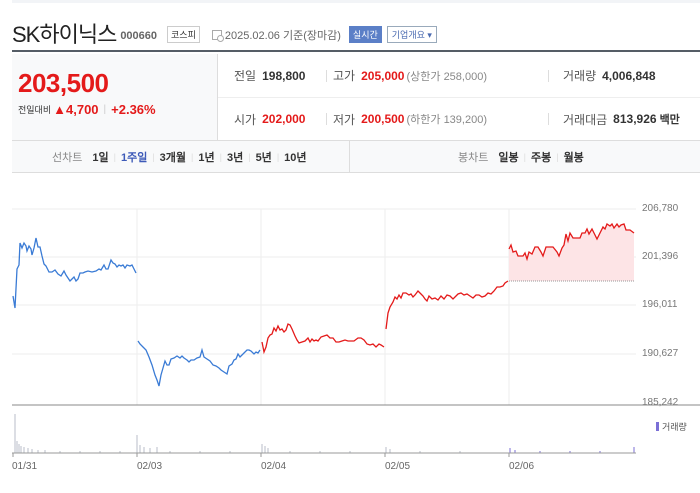  Describe the element at coordinates (446, 120) in the screenshot. I see `lower-limit: (하한가 139,200)` at that location.